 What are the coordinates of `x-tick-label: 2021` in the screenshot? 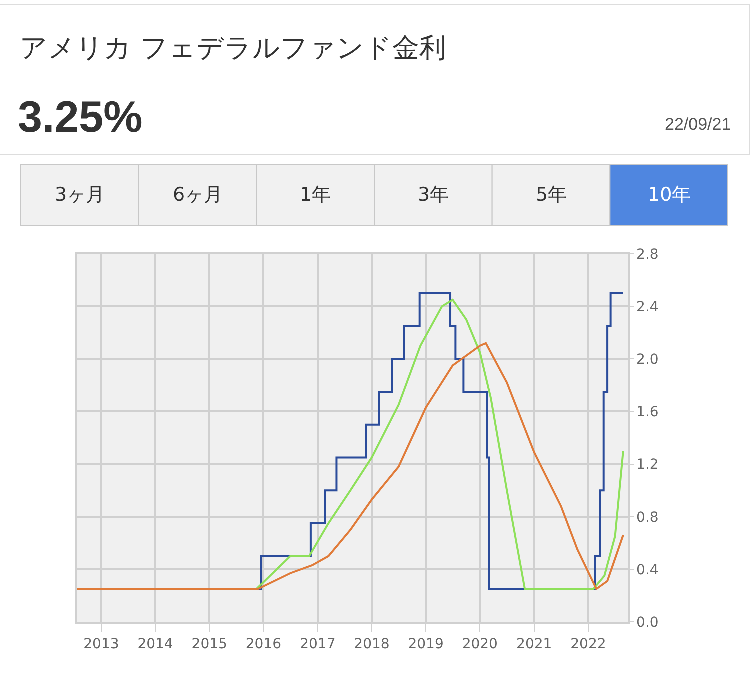 It's located at (534, 644).